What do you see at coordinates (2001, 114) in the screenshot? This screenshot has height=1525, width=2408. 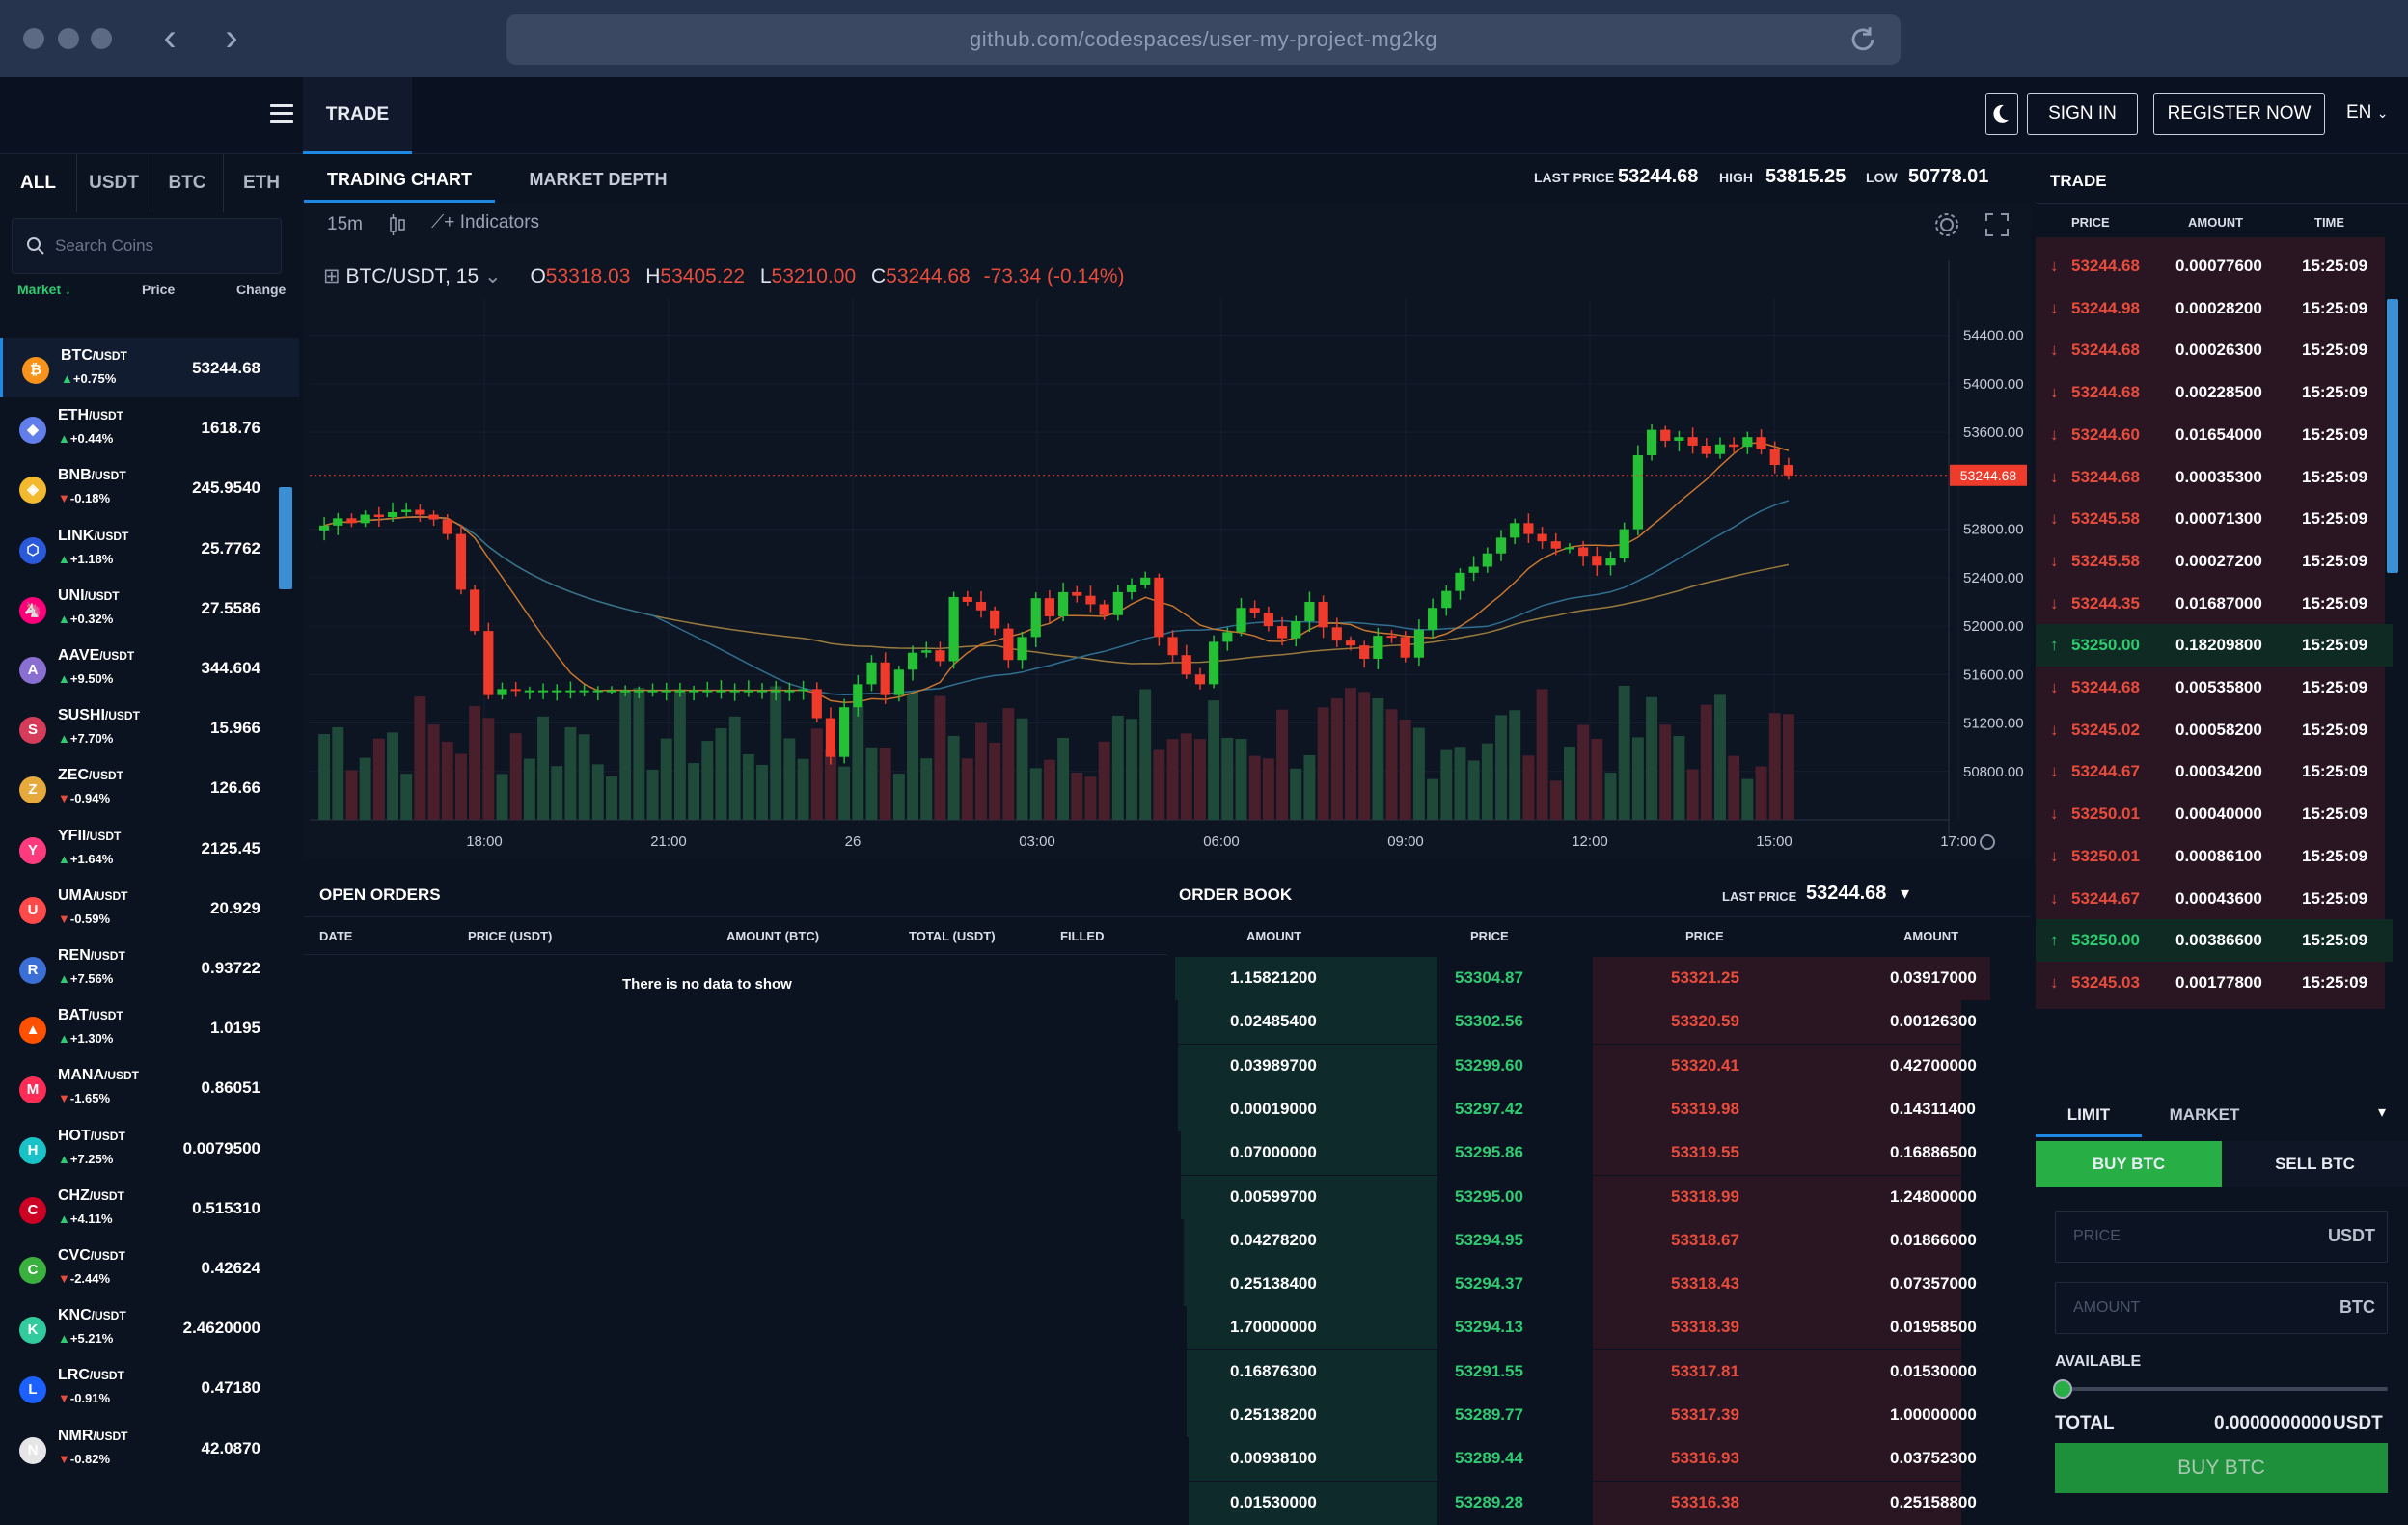 I see `theme-toggle-button` at bounding box center [2001, 114].